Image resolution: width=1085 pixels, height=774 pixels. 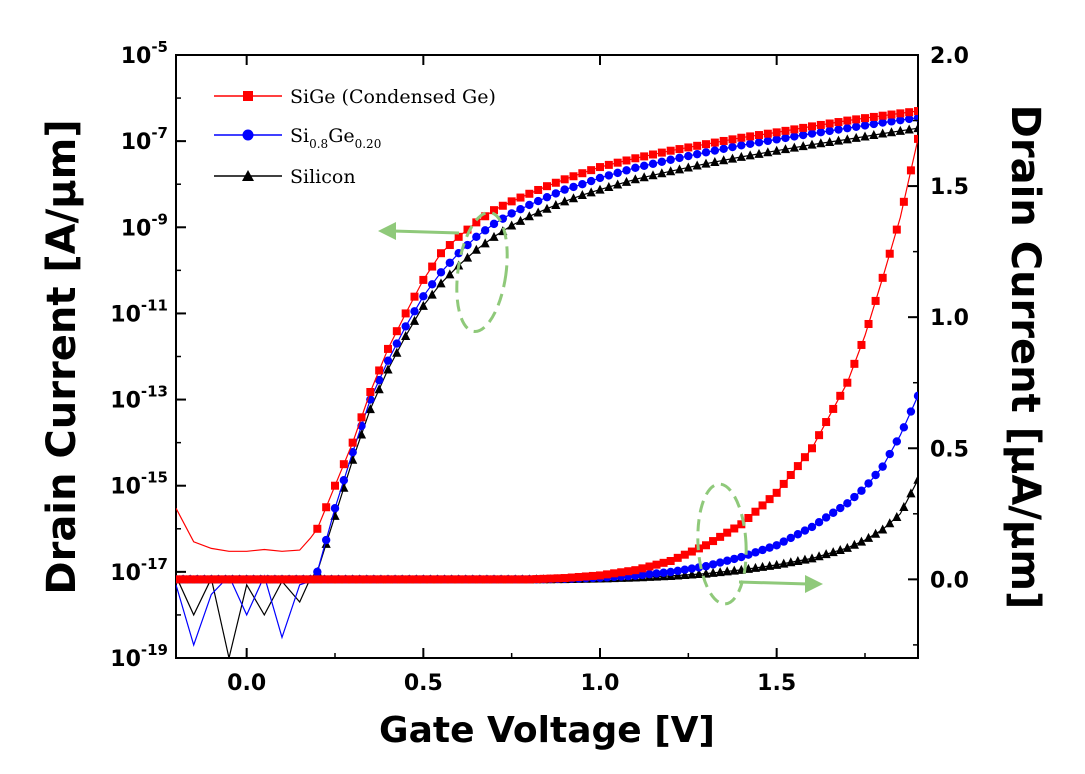 What do you see at coordinates (159, 47) in the screenshot?
I see `tick-exponent: -5` at bounding box center [159, 47].